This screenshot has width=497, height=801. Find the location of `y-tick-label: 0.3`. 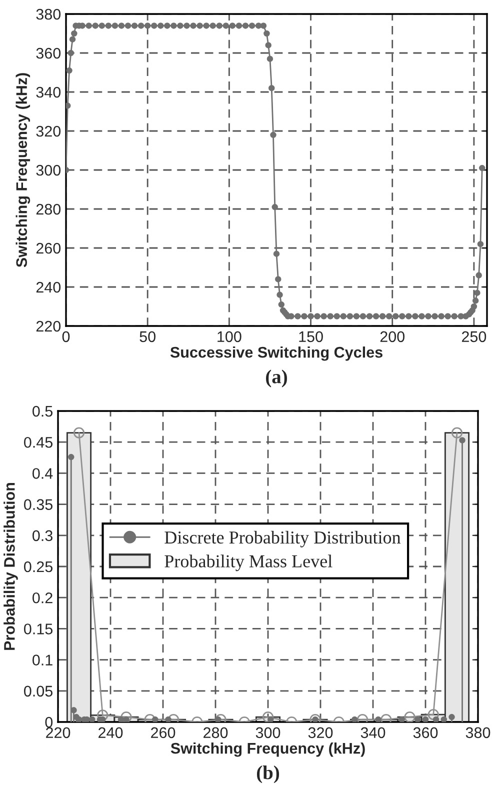

y-tick-label: 0.3 is located at coordinates (42, 536).